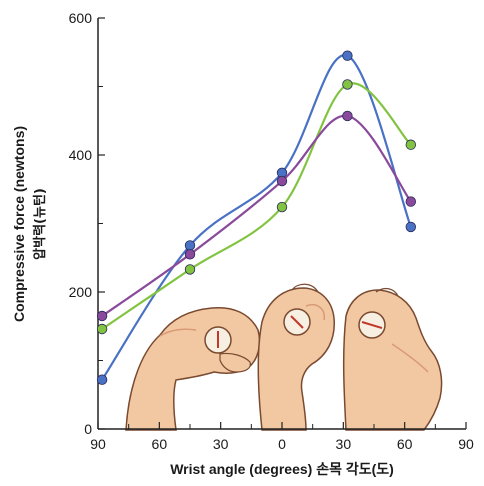 The height and width of the screenshot is (486, 484). I want to click on y-axis-subtitle: 압박력(뉴턴), so click(40, 224).